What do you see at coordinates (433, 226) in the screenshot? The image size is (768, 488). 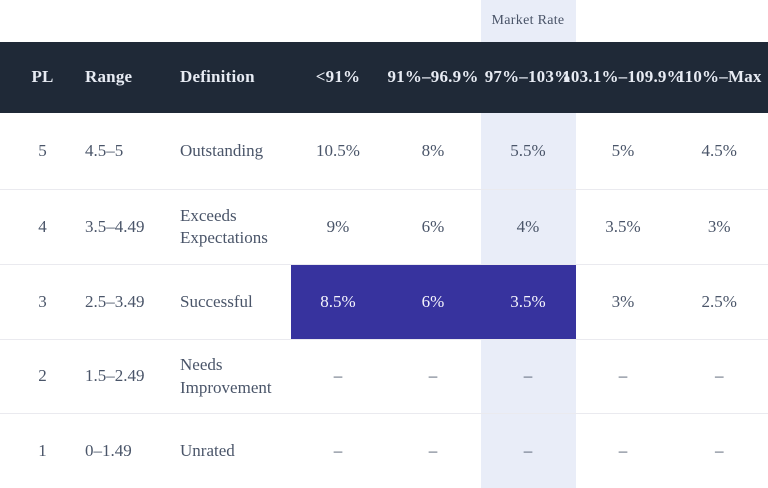 I see `value-cell: 6%` at bounding box center [433, 226].